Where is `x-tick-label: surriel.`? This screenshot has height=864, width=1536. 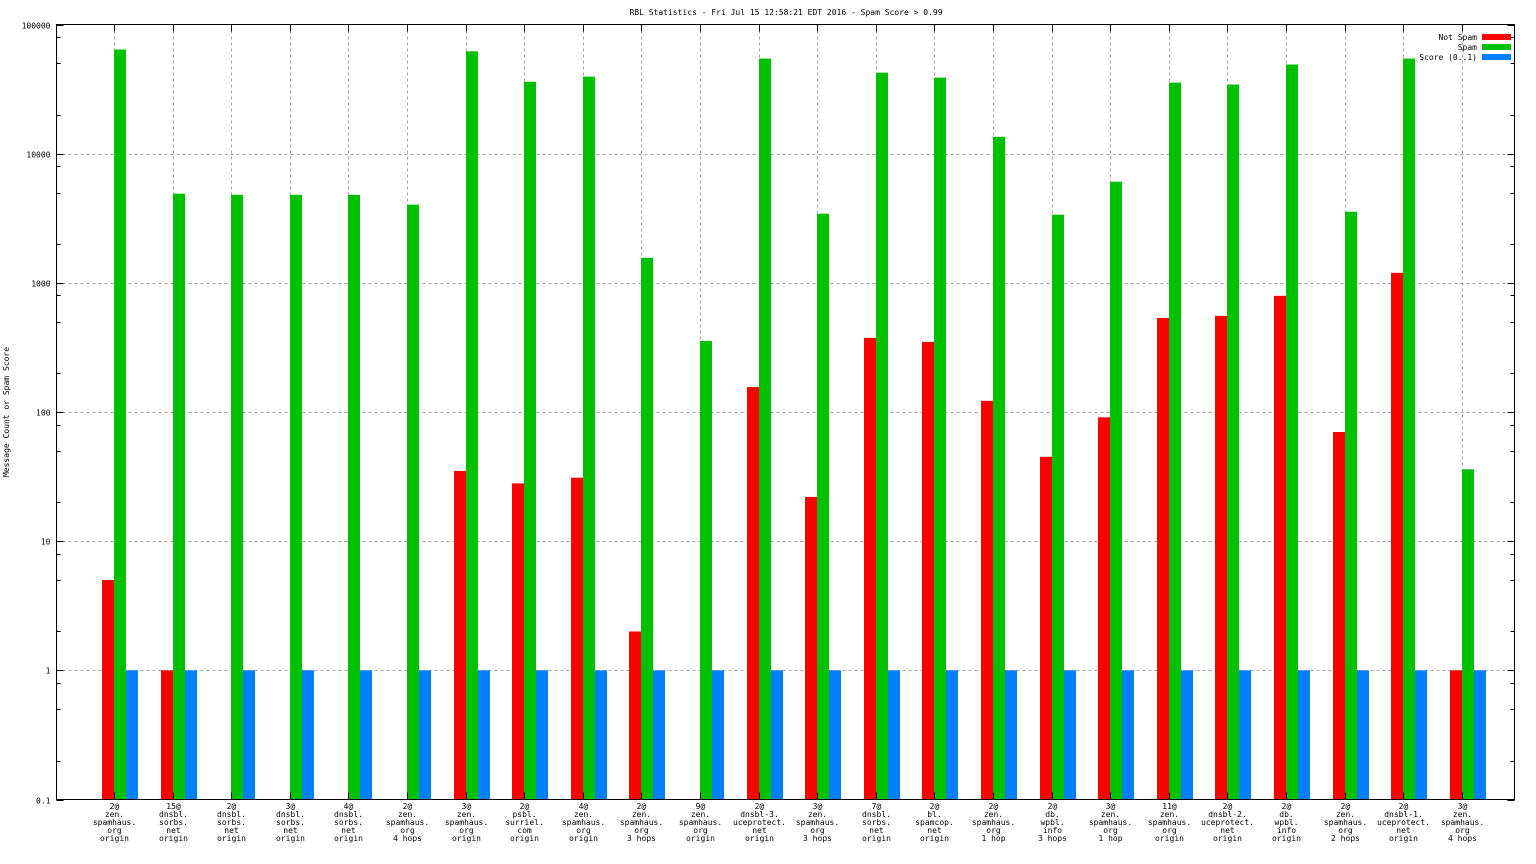 x-tick-label: surriel. is located at coordinates (524, 822).